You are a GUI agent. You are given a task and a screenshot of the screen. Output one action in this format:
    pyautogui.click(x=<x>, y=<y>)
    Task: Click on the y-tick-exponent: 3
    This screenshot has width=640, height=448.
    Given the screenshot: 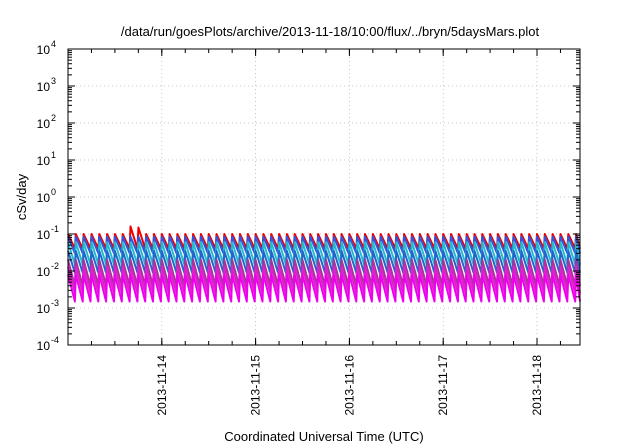 What is the action you would take?
    pyautogui.click(x=53, y=81)
    